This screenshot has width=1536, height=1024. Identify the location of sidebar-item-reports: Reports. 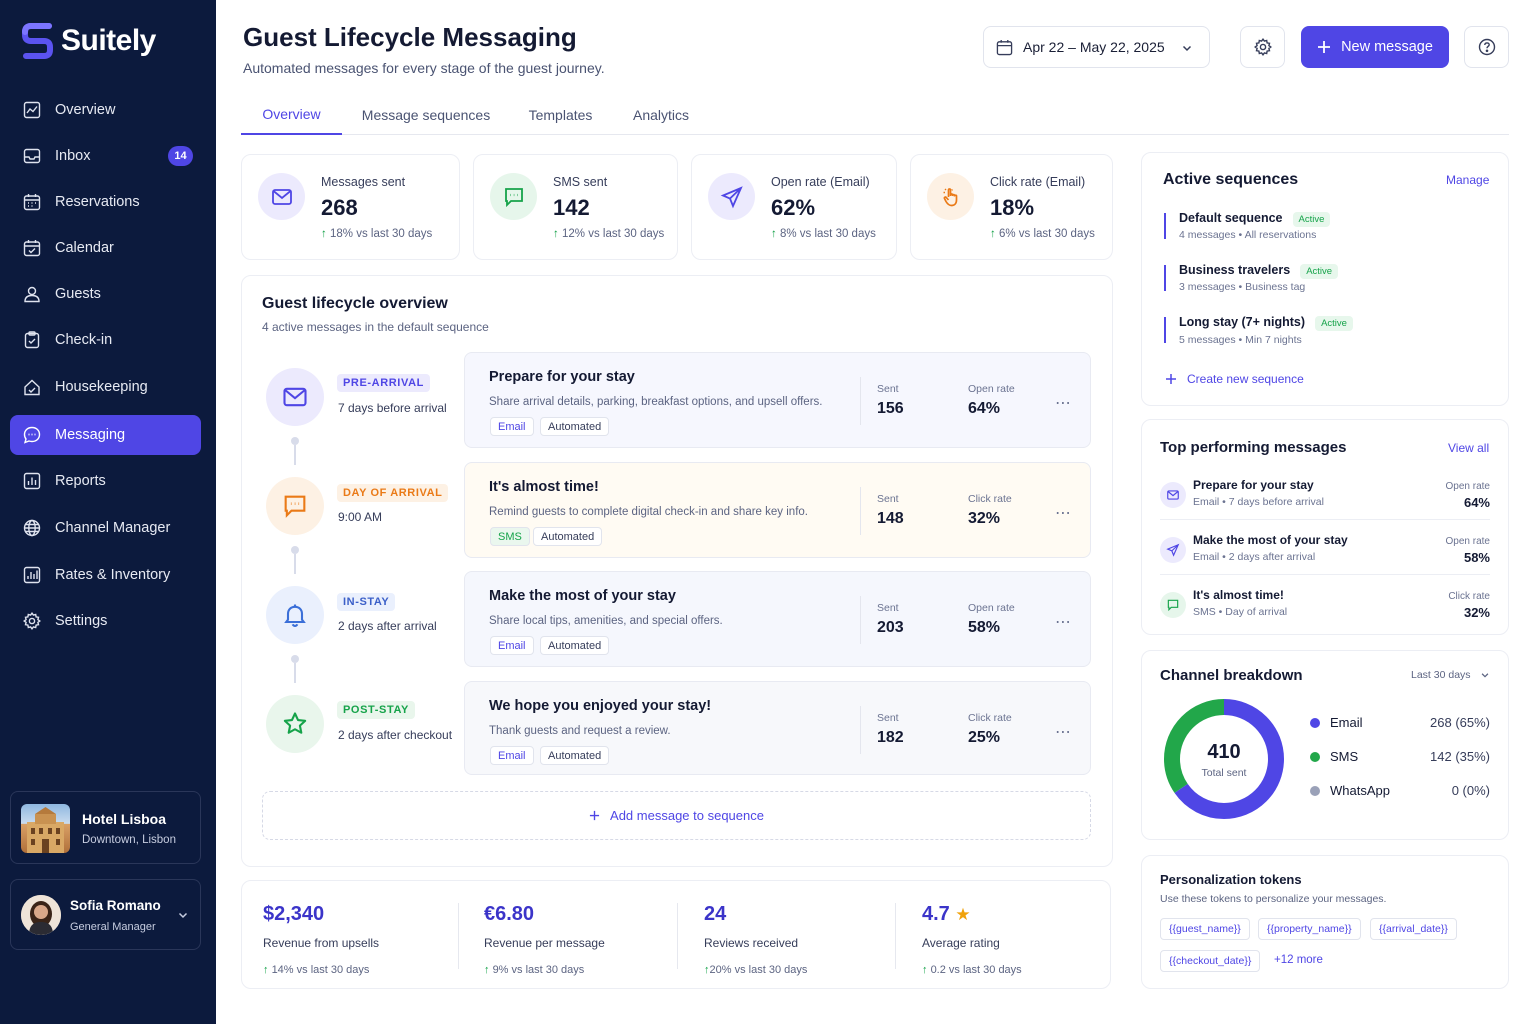
(105, 481).